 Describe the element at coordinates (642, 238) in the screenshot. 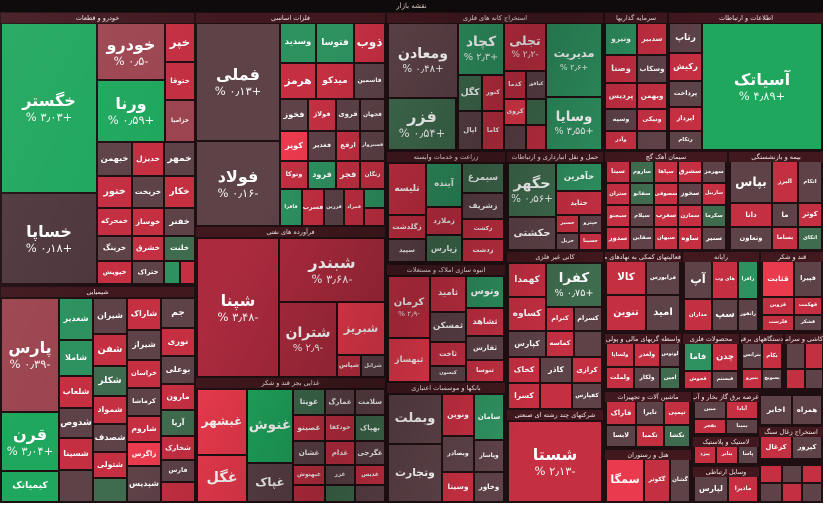

I see `treemap-tile: سقاین` at that location.